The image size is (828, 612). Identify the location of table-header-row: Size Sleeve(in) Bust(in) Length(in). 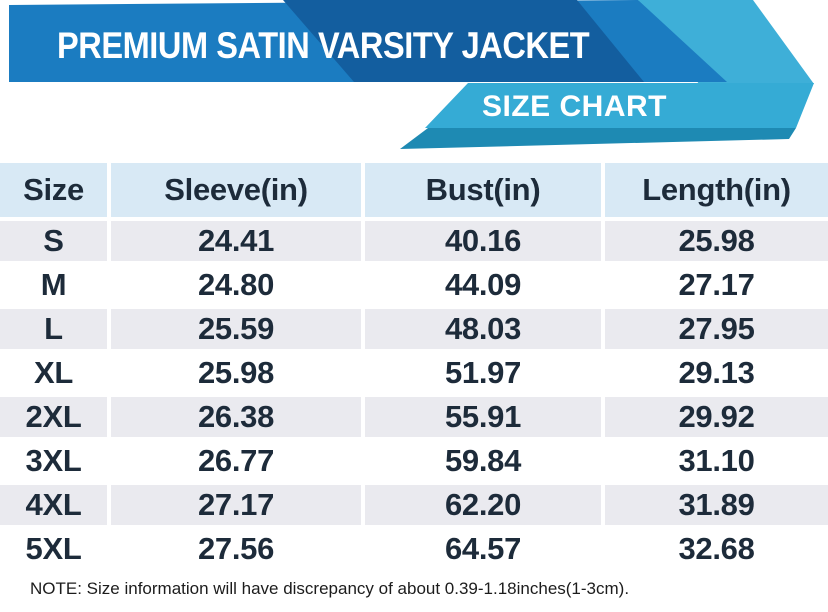
(414, 190).